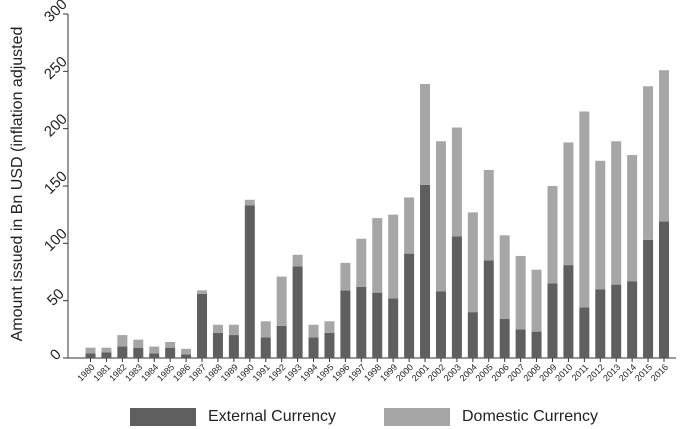 The image size is (684, 429). What do you see at coordinates (149, 372) in the screenshot?
I see `x-tick-label: 1984` at bounding box center [149, 372].